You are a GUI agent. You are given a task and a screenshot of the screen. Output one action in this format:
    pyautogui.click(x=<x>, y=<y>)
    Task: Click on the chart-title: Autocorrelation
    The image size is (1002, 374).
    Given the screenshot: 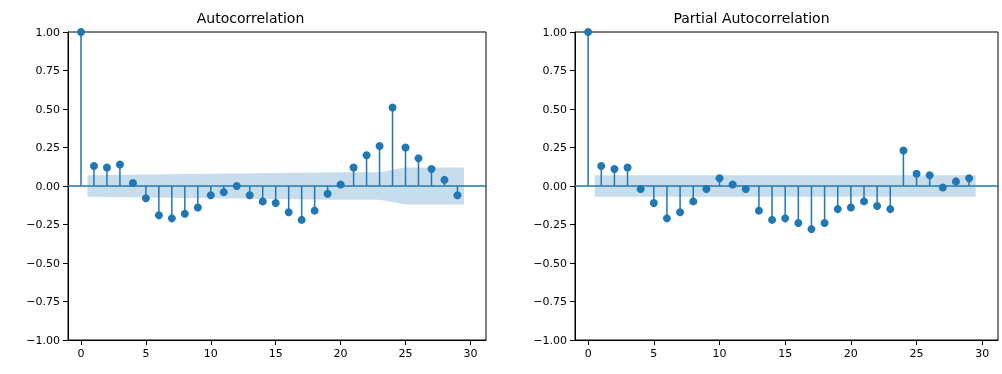 What is the action you would take?
    pyautogui.click(x=250, y=18)
    